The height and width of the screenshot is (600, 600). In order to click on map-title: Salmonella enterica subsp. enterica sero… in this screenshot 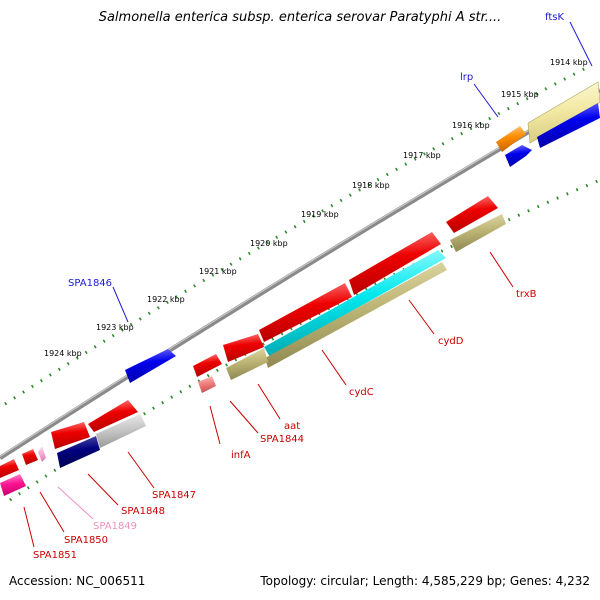, I will do `click(300, 17)`.